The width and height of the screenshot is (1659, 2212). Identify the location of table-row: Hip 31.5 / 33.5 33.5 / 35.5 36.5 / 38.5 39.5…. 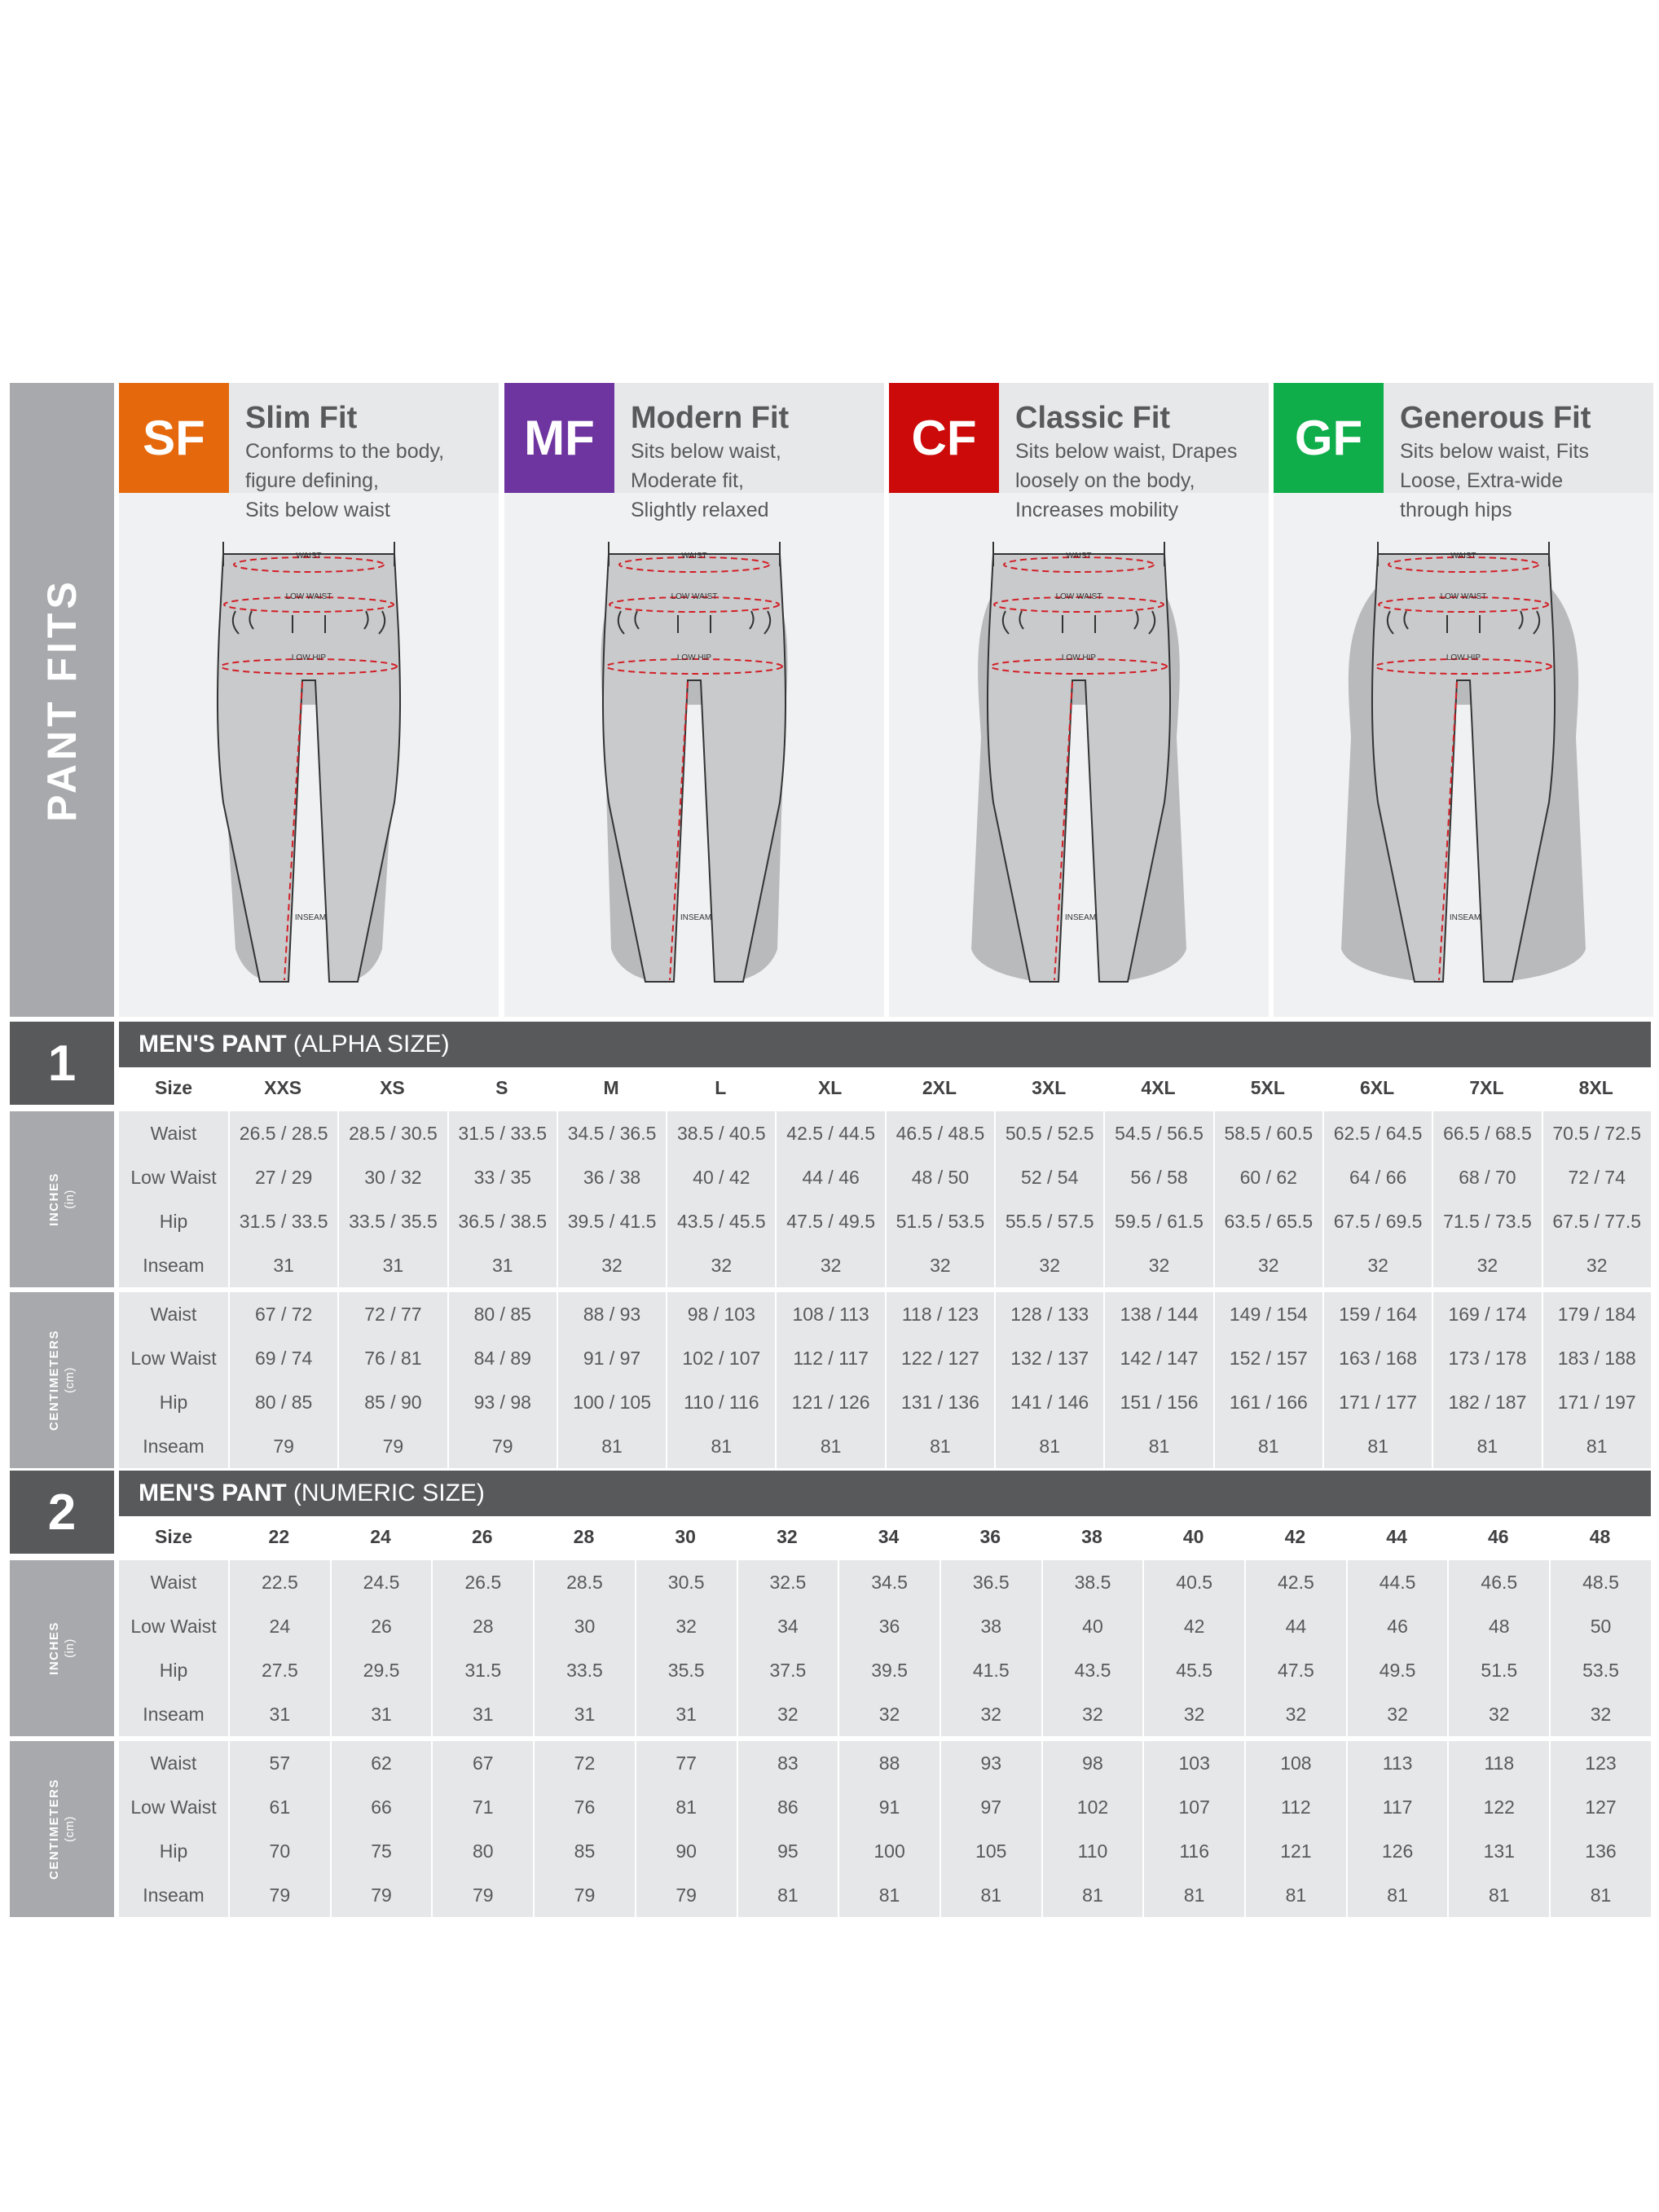
(885, 1221).